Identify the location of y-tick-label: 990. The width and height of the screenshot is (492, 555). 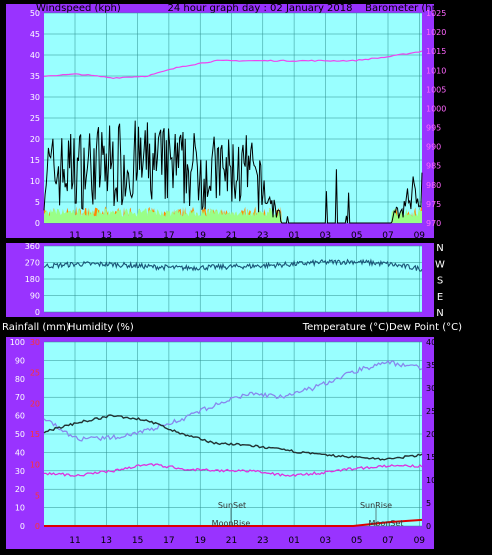
(433, 147).